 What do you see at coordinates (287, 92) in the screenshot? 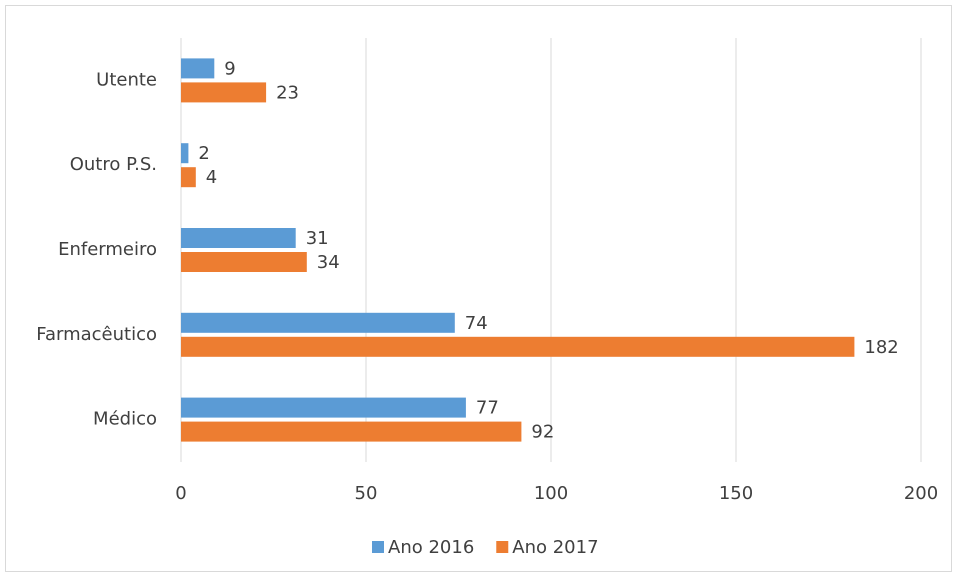
I see `data-label: 23` at bounding box center [287, 92].